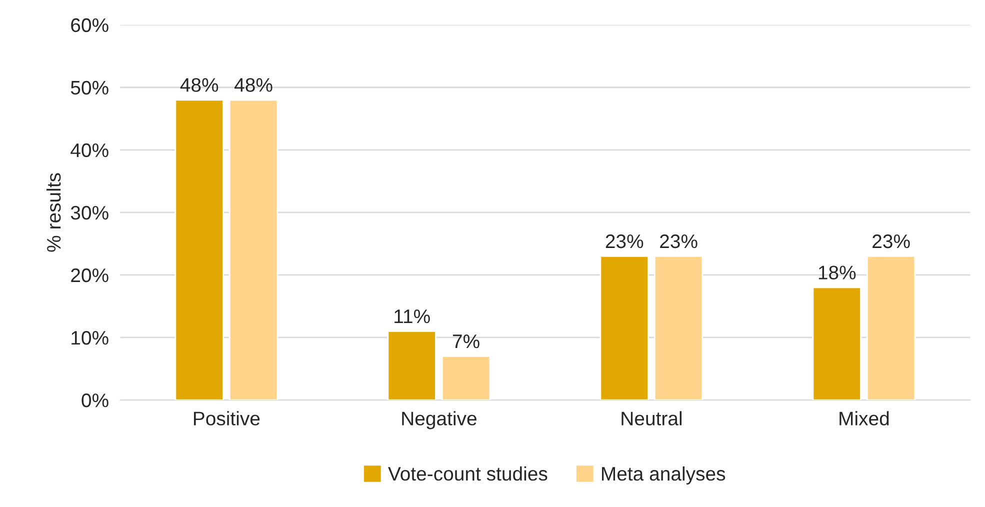 The width and height of the screenshot is (985, 507). Describe the element at coordinates (89, 275) in the screenshot. I see `y-tick-label: 20%` at that location.